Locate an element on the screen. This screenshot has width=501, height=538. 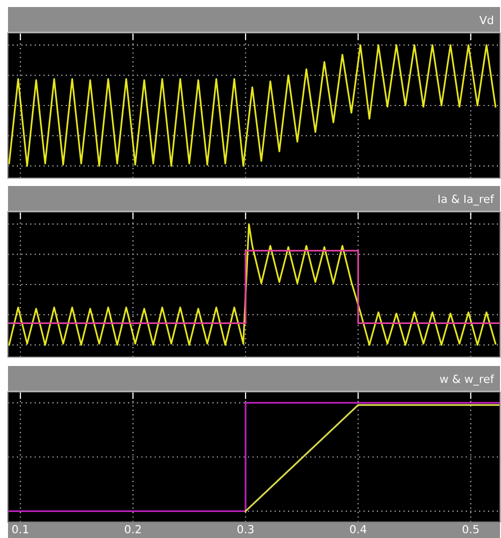
x-tick-label: 0.1 is located at coordinates (20, 529).